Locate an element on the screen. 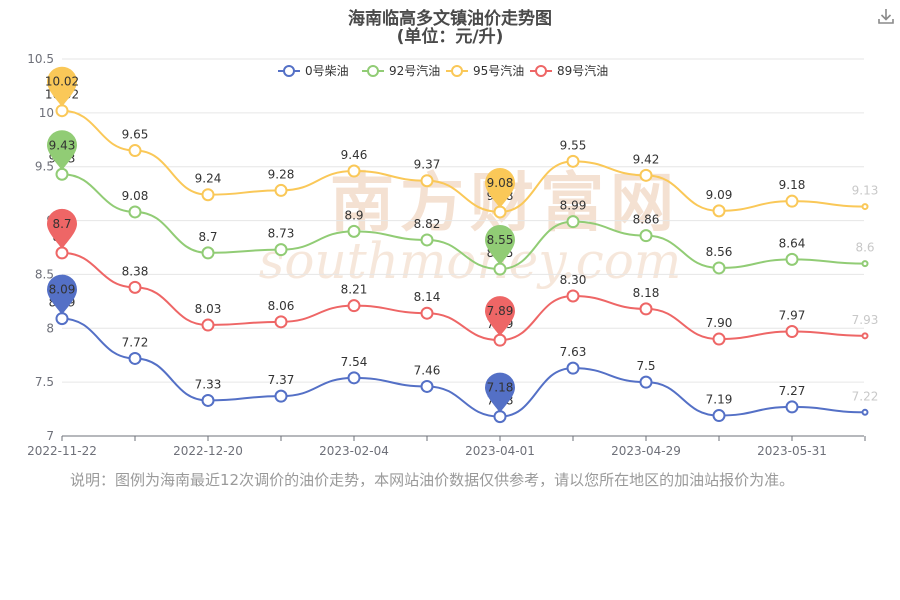 This screenshot has width=900, height=600. data-label: 8.06 is located at coordinates (281, 306).